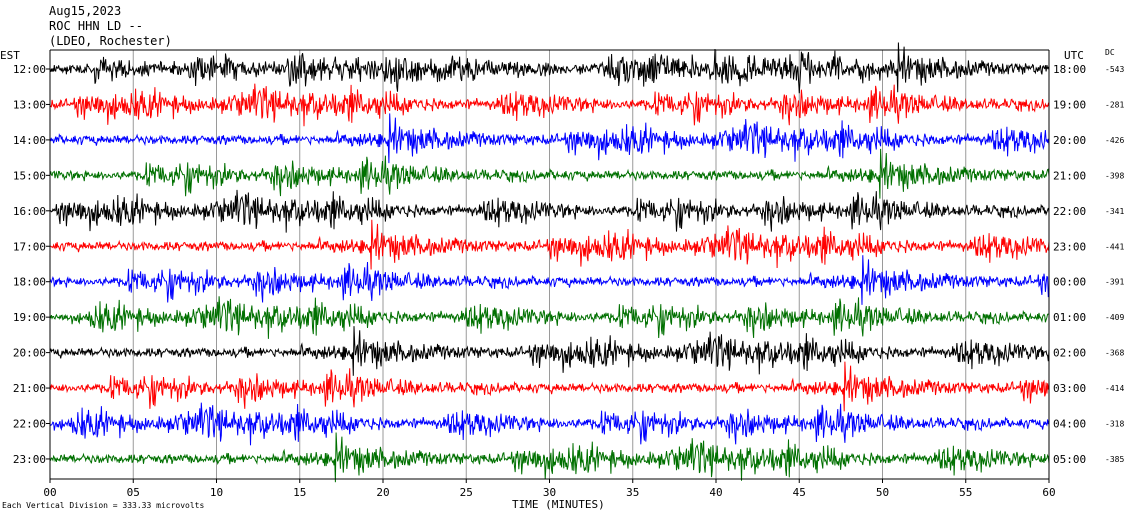  I want to click on est-label-11: 23:00, so click(29, 459).